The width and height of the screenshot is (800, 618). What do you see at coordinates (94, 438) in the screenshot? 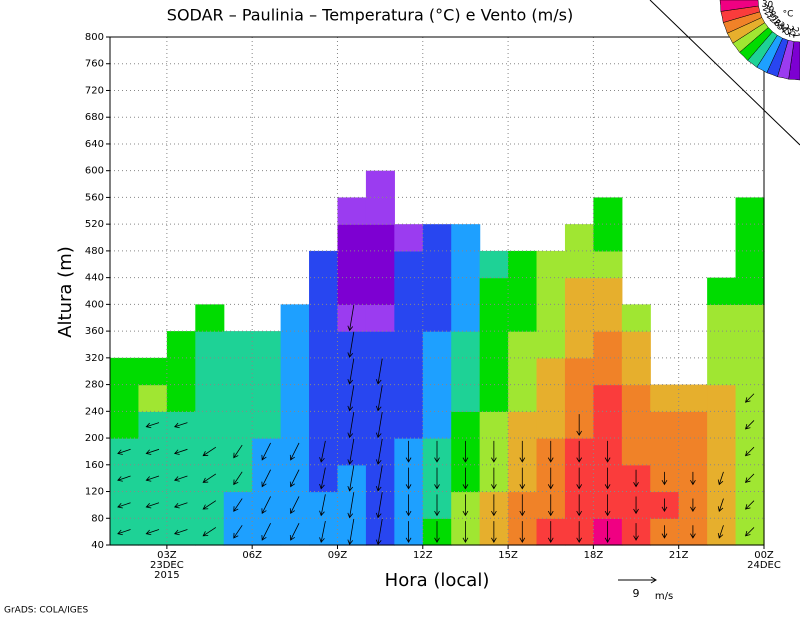
I see `y-tick-label: 200` at bounding box center [94, 438].